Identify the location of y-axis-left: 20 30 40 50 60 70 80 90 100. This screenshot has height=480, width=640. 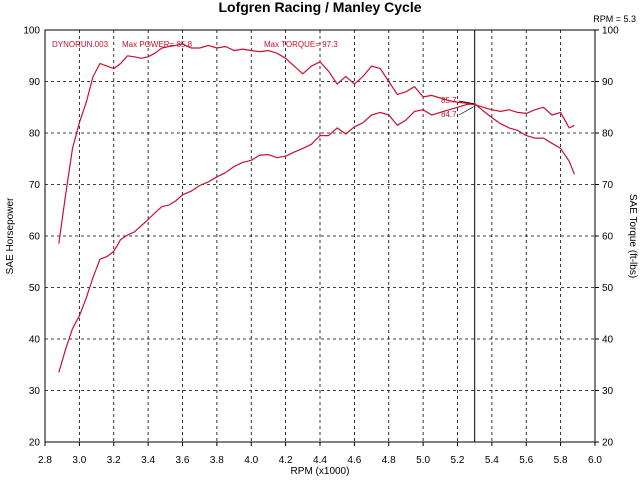
(31, 237).